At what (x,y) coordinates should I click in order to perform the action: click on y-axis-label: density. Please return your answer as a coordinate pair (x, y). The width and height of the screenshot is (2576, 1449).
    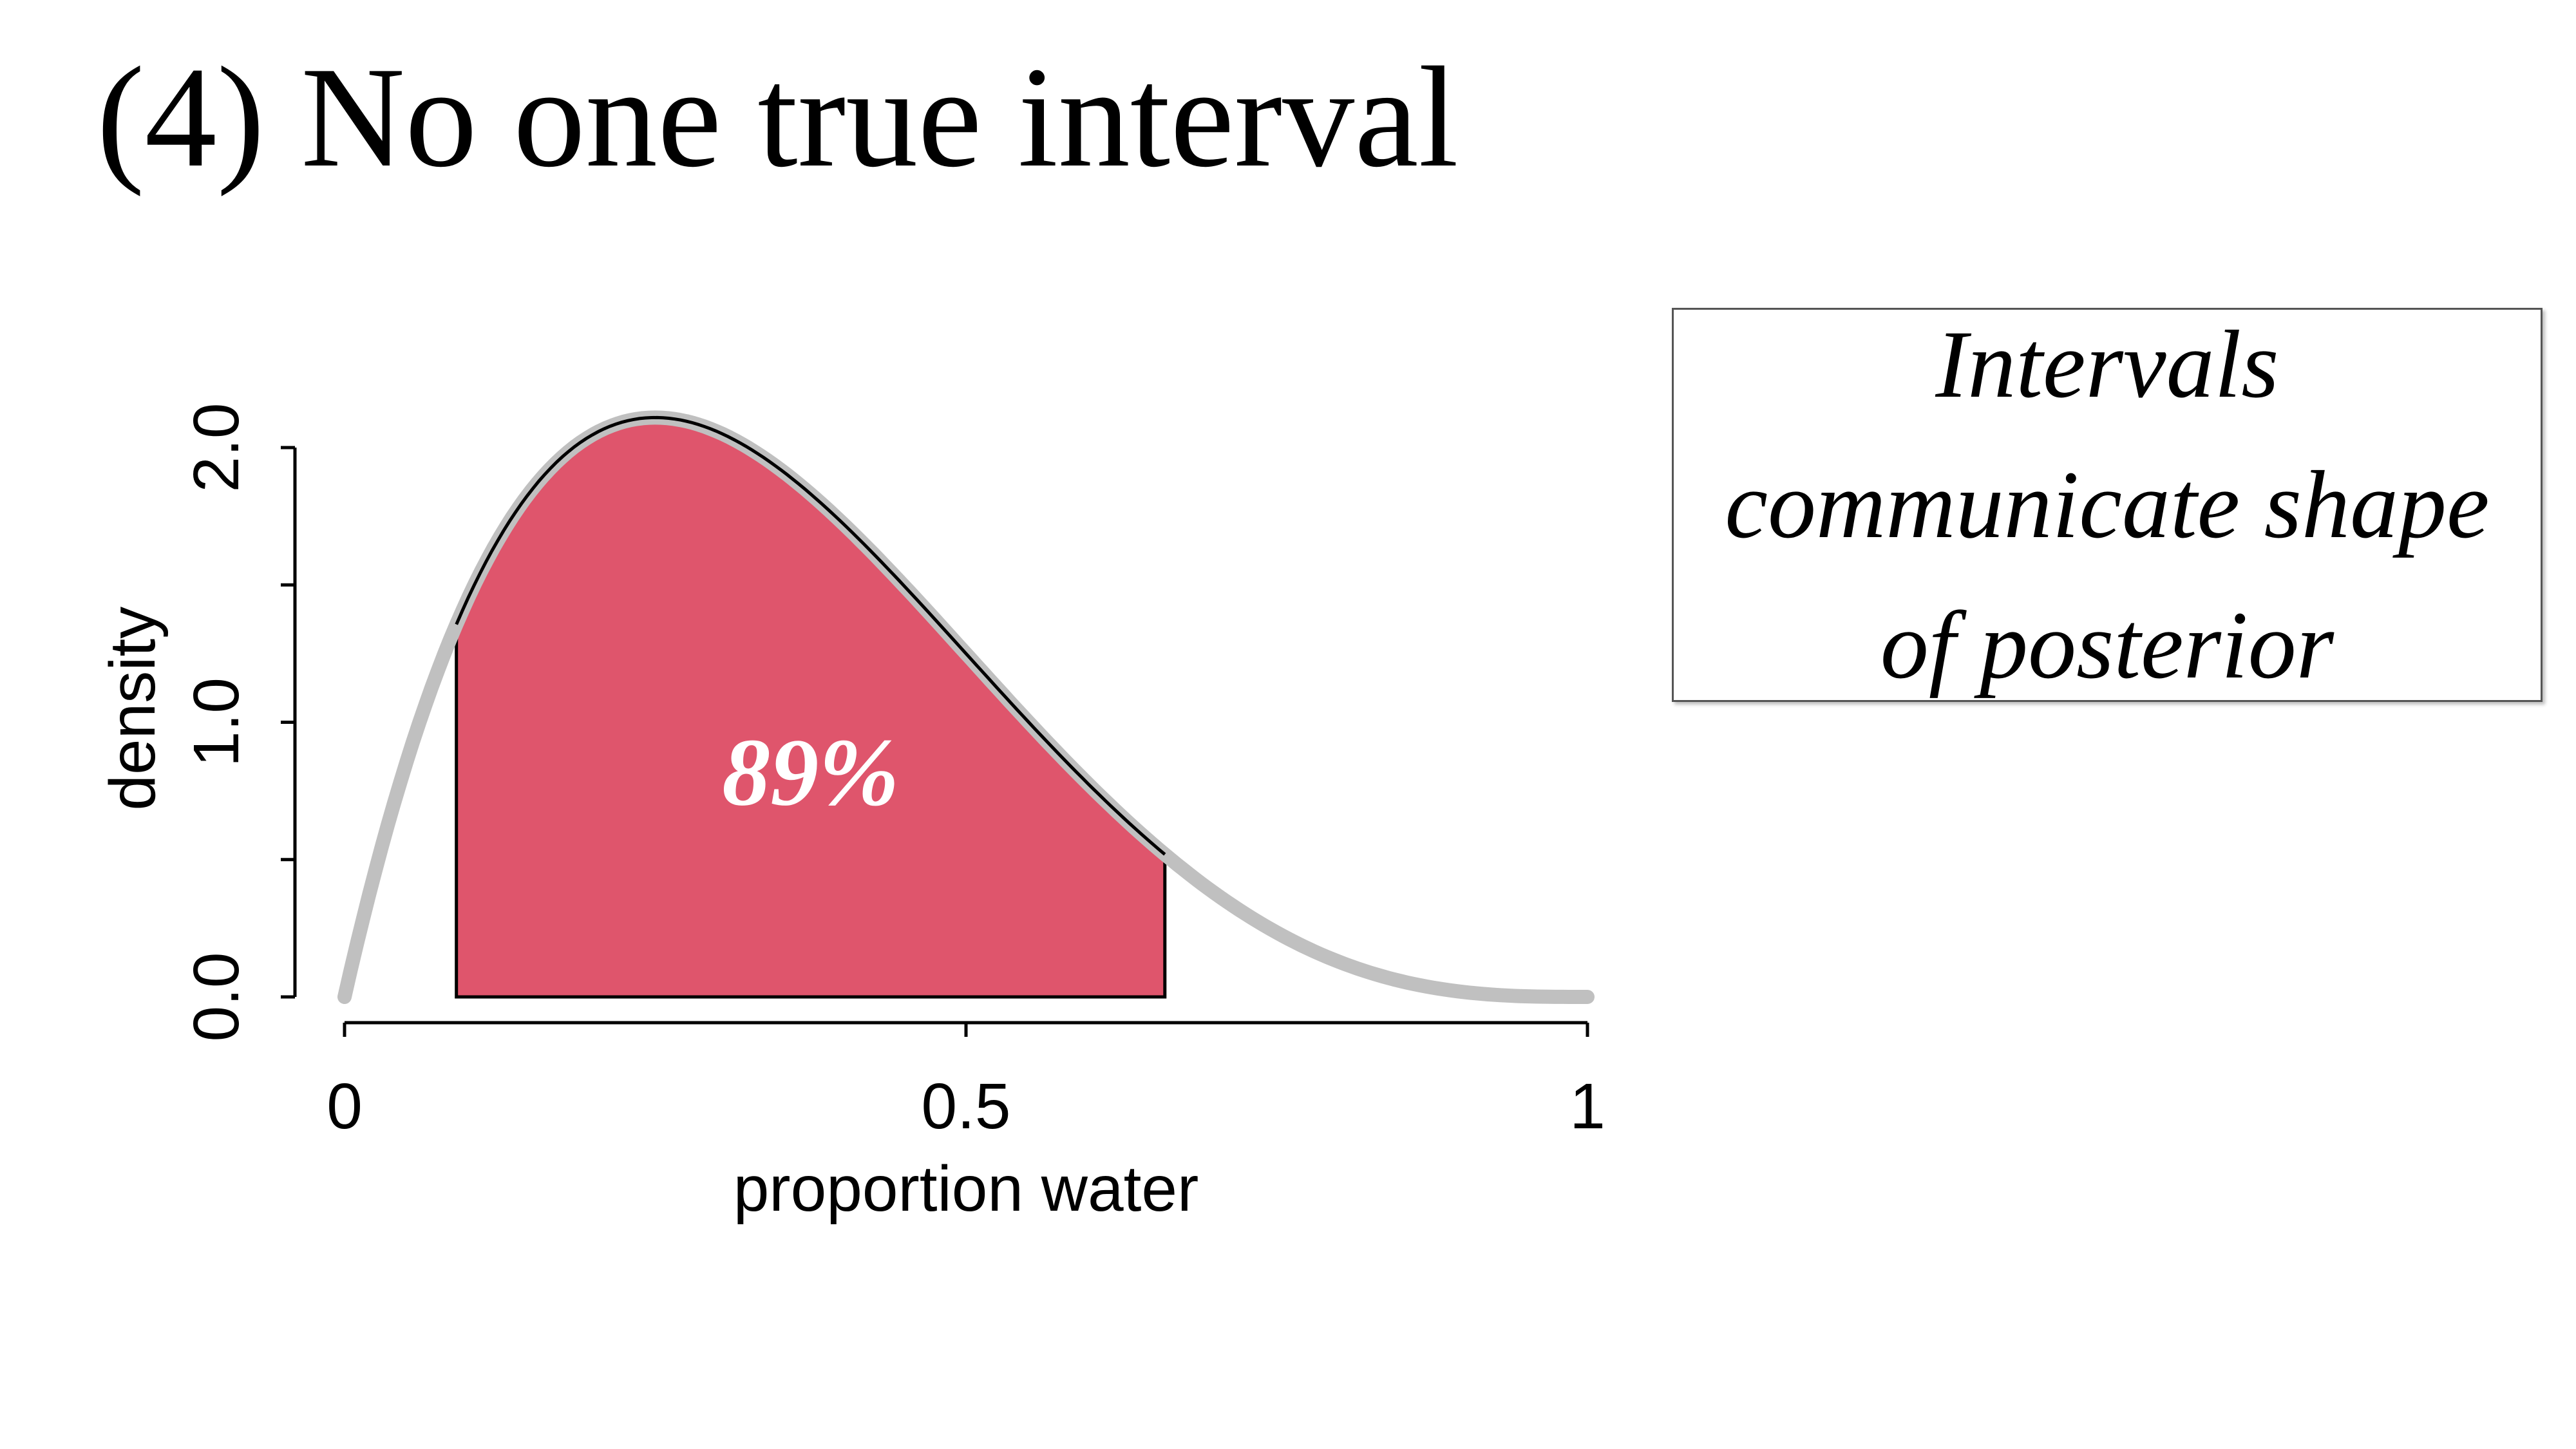
    Looking at the image, I should click on (133, 709).